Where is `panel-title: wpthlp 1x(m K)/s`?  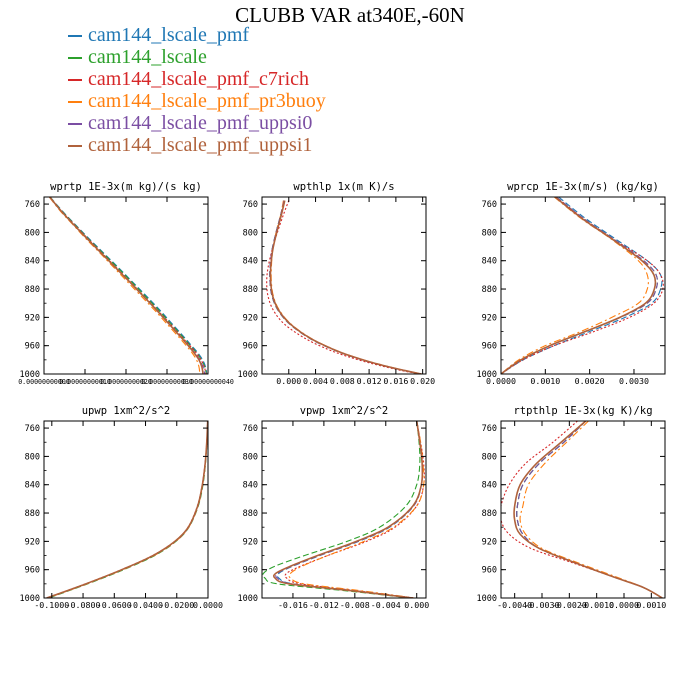 panel-title: wpthlp 1x(m K)/s is located at coordinates (343, 187).